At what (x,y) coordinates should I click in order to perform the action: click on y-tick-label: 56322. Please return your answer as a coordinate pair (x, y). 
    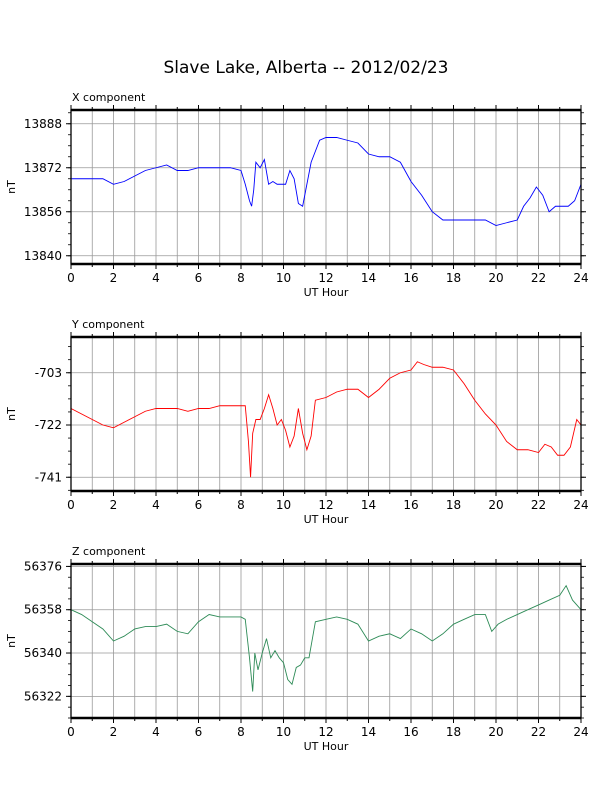
    Looking at the image, I should click on (43, 696).